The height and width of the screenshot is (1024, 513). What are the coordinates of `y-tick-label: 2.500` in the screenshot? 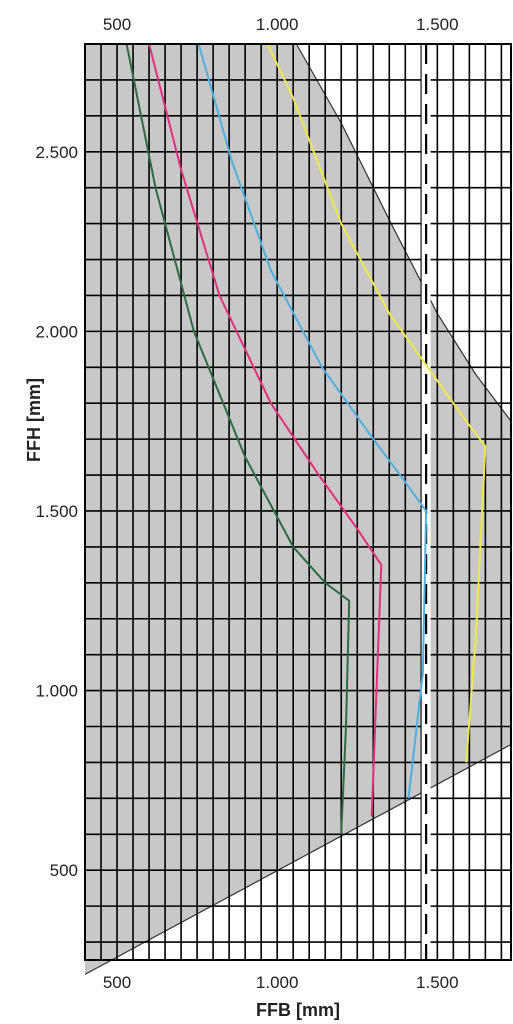 It's located at (56, 152).